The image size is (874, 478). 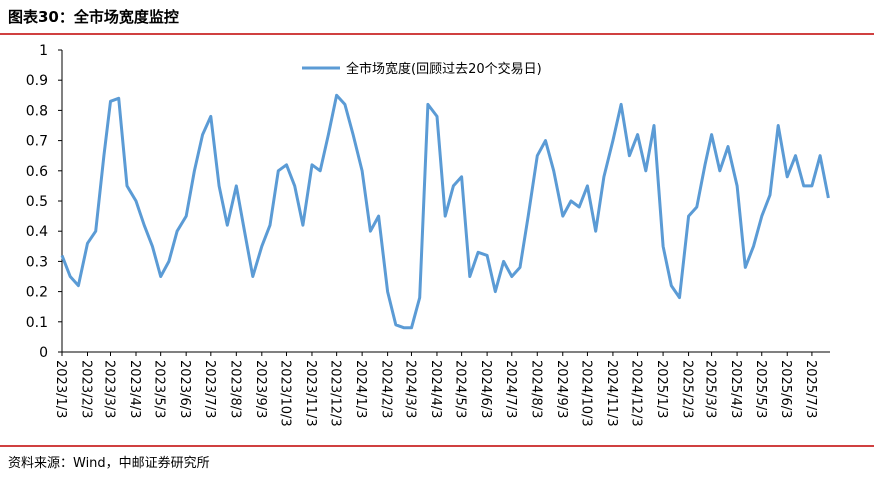 I want to click on y-tick-label: 0.1, so click(x=37, y=323).